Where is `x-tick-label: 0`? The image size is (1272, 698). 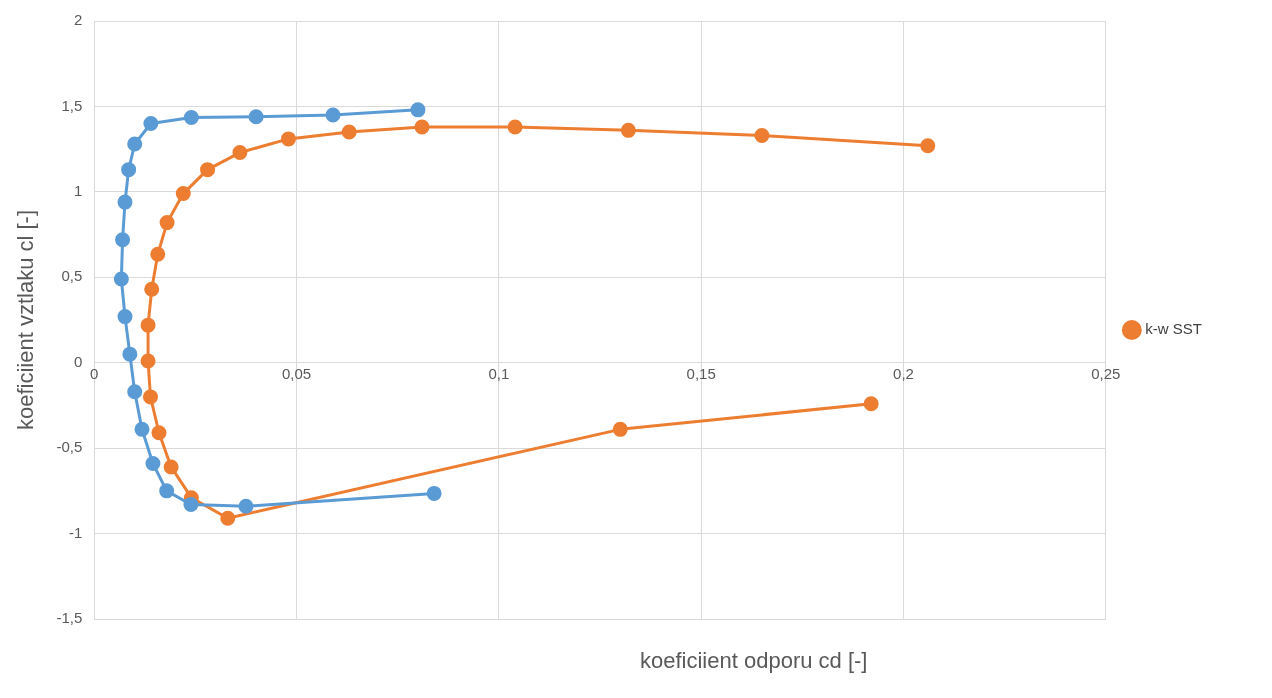
x-tick-label: 0 is located at coordinates (94, 373).